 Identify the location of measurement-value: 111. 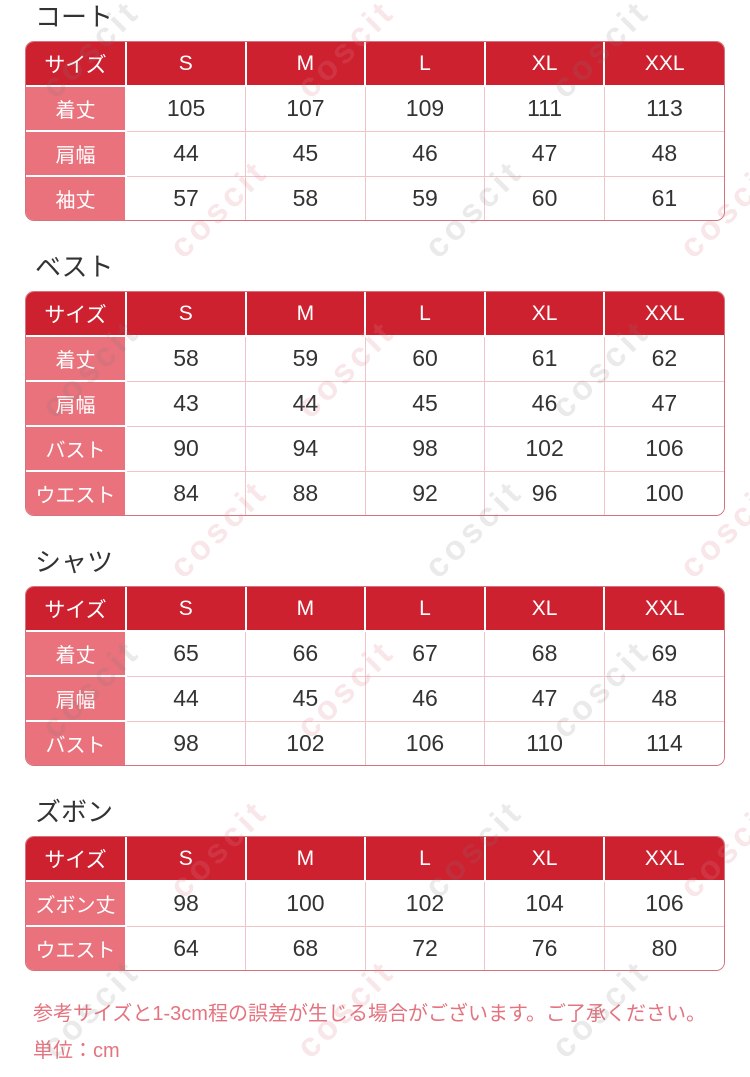
(544, 108).